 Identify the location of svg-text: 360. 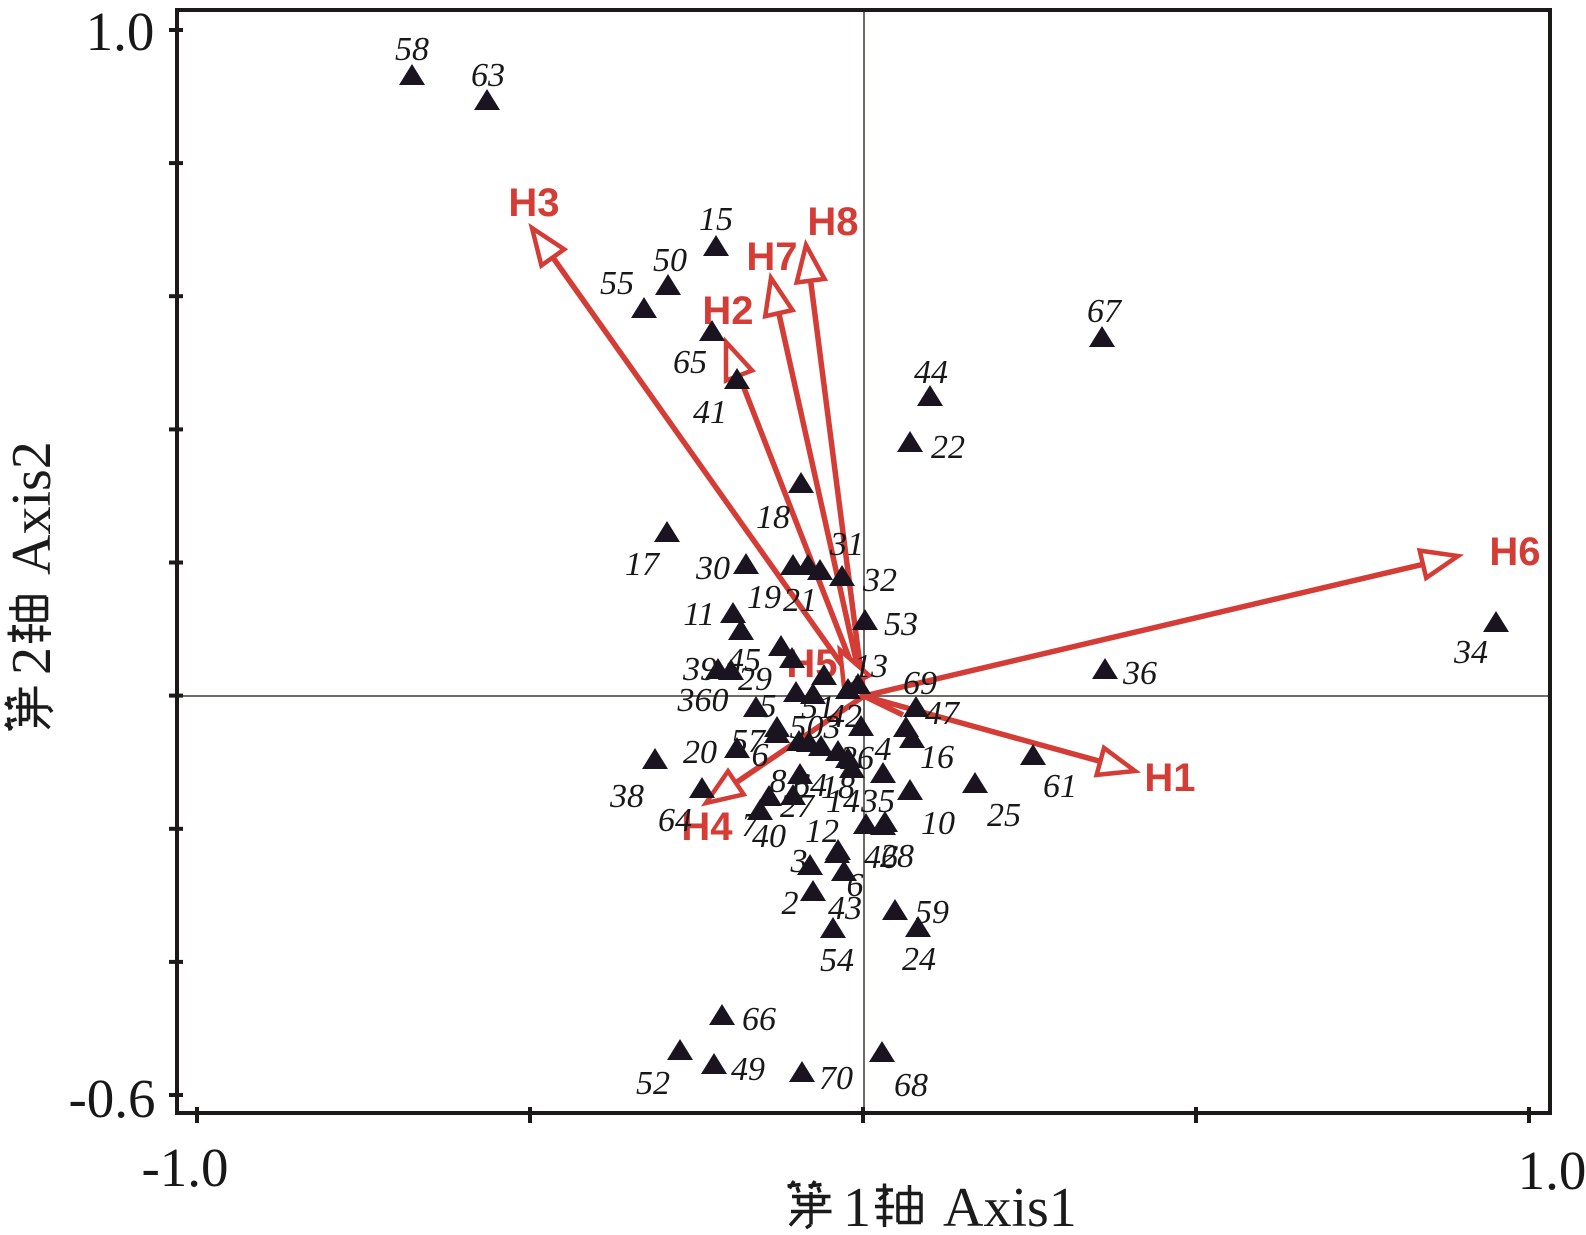
(703, 700).